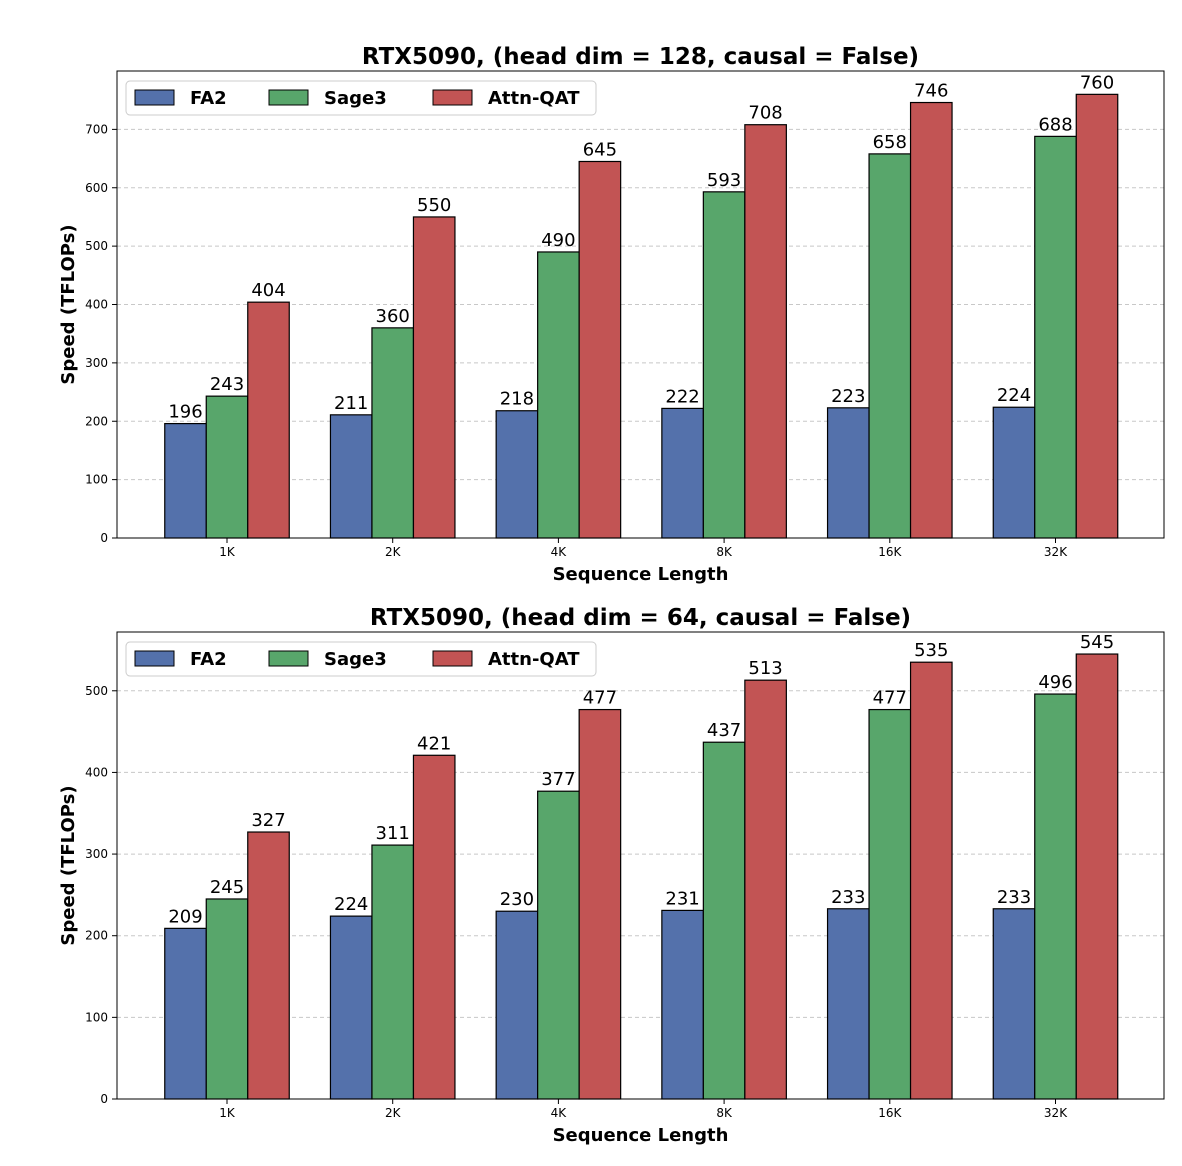  I want to click on bar-attn-qat-4k, so click(600, 349).